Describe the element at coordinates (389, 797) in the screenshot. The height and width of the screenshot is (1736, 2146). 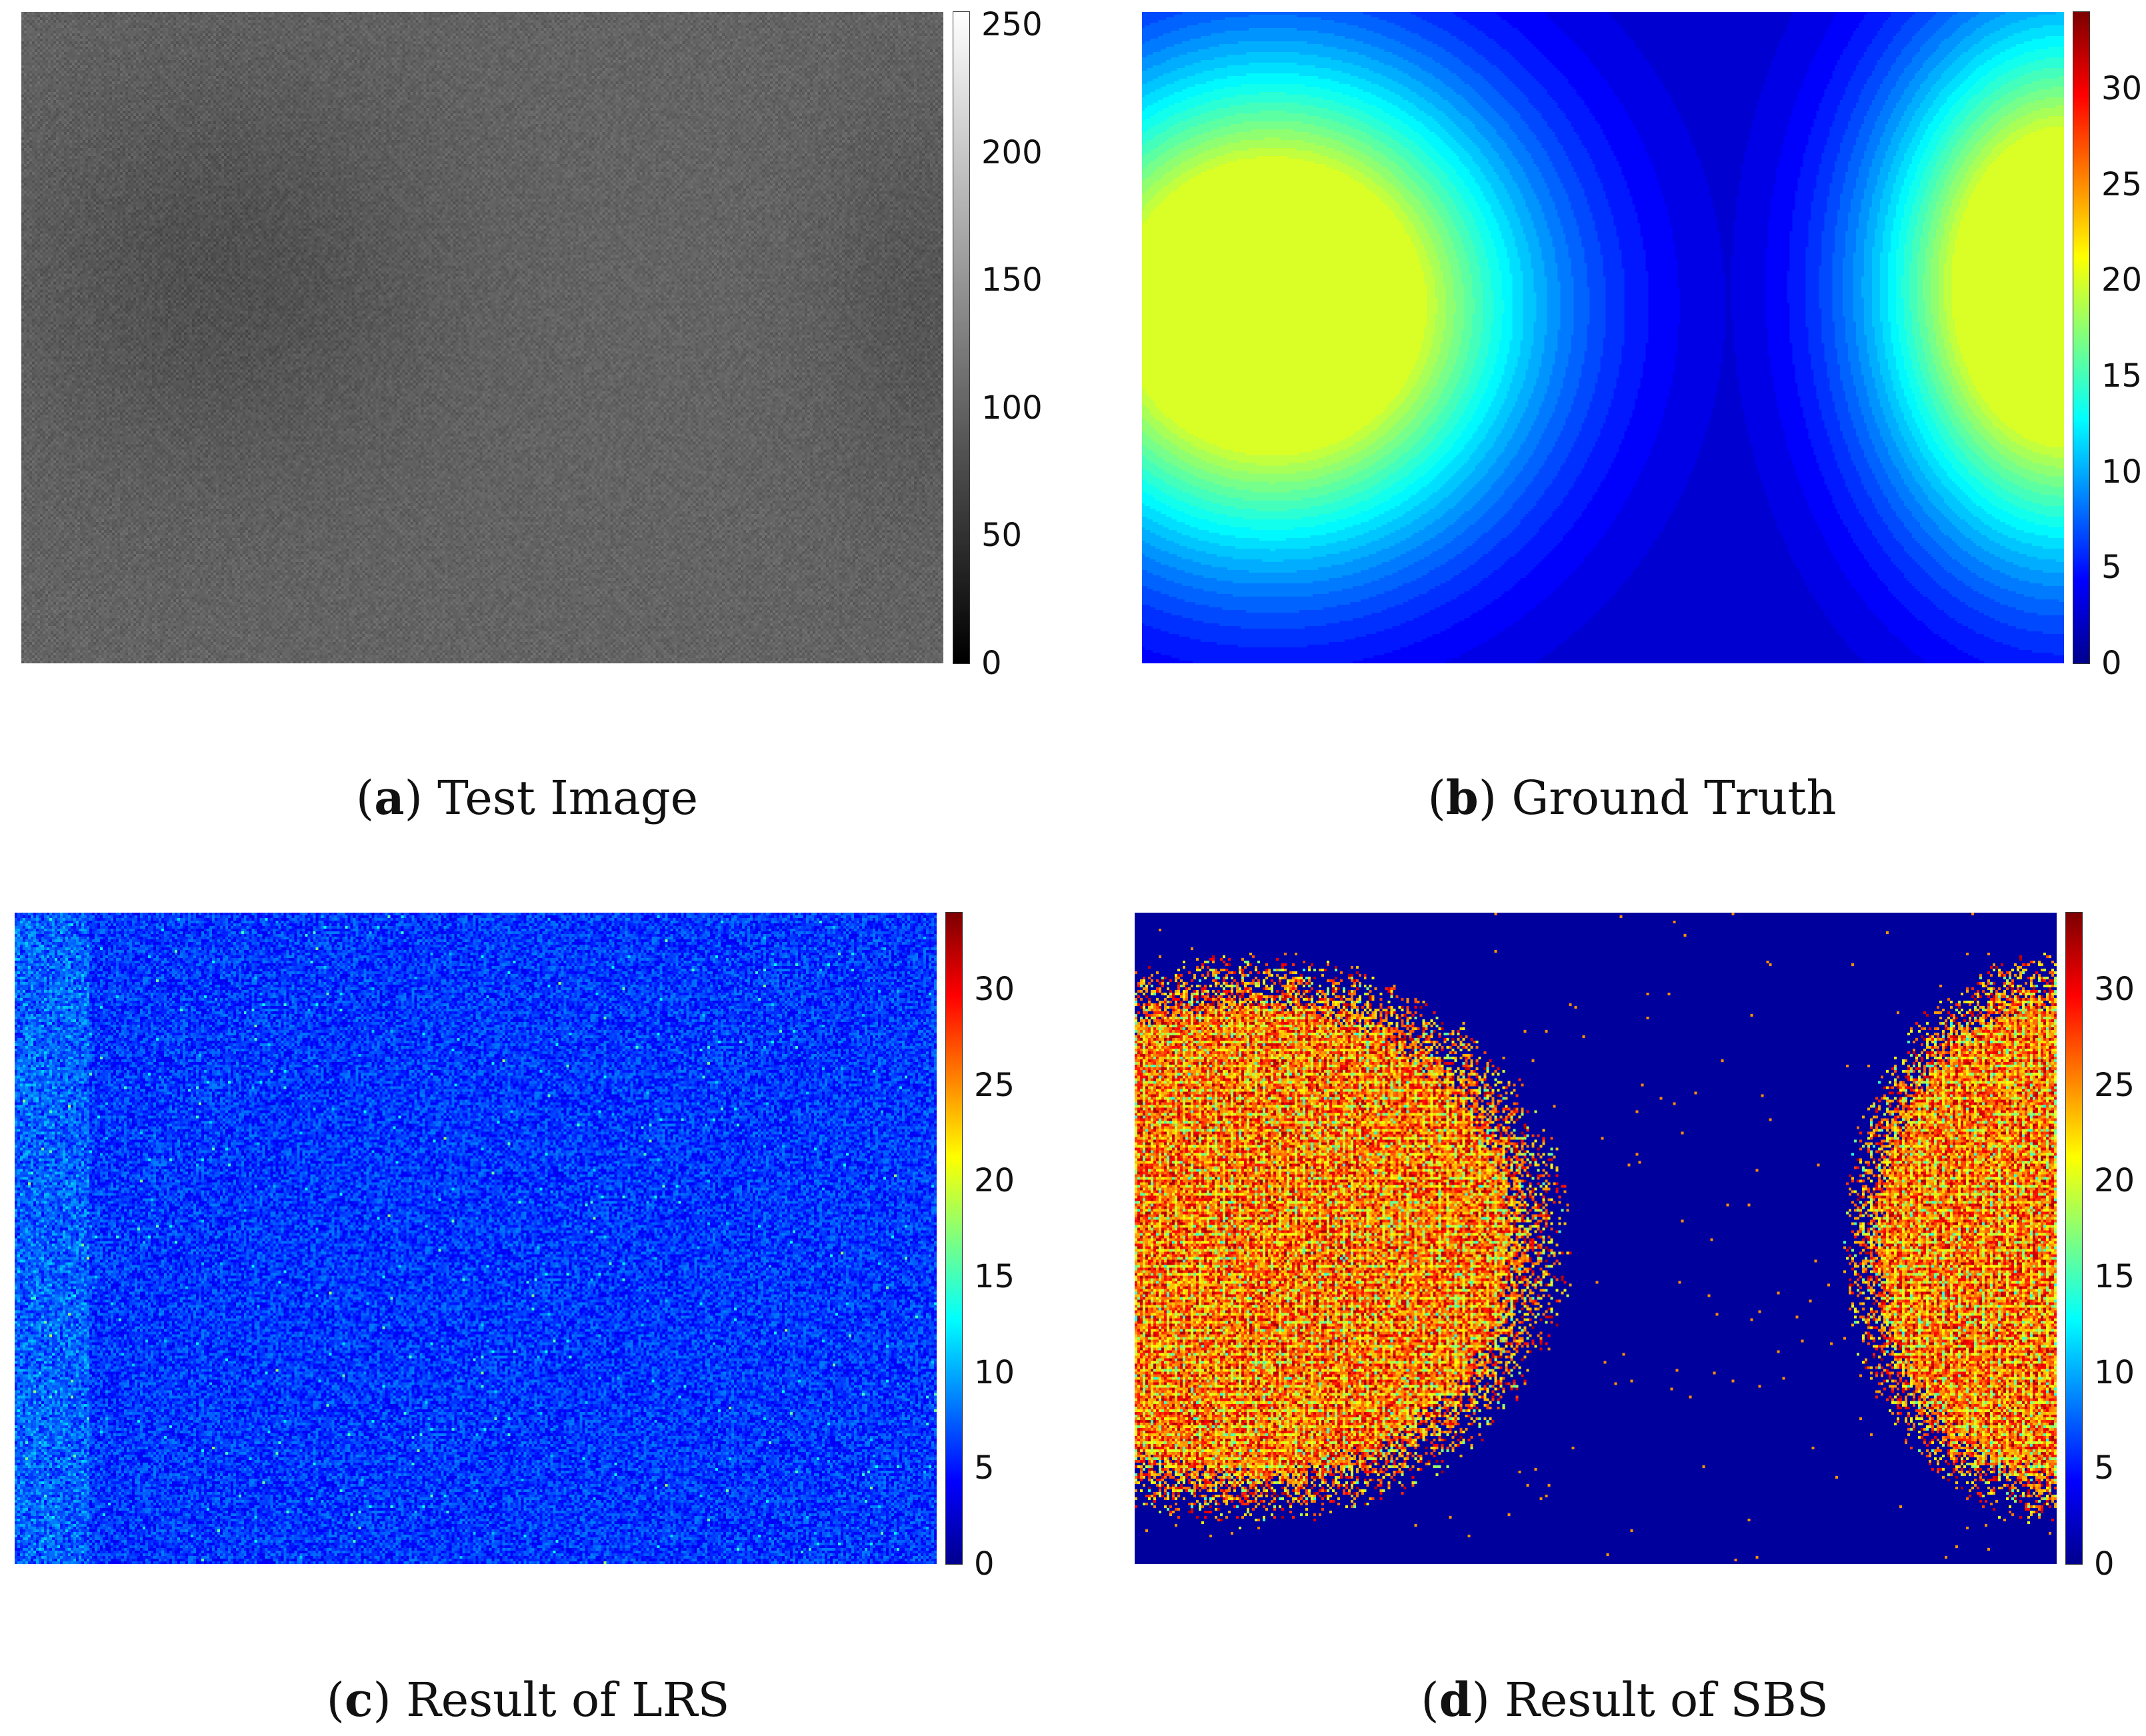
I see `caption-letter-a: a` at that location.